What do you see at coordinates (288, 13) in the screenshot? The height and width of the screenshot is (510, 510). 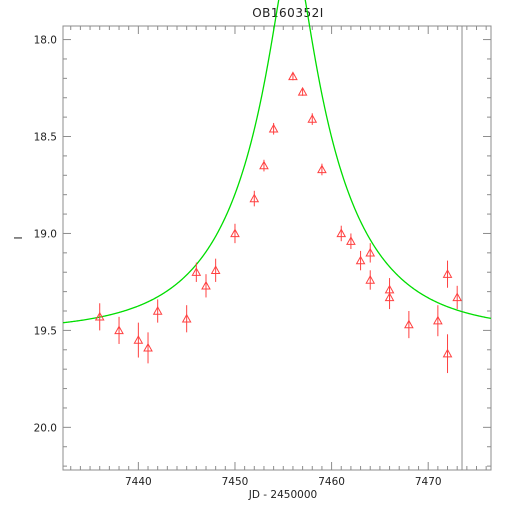 I see `chart-title: OB160352I` at bounding box center [288, 13].